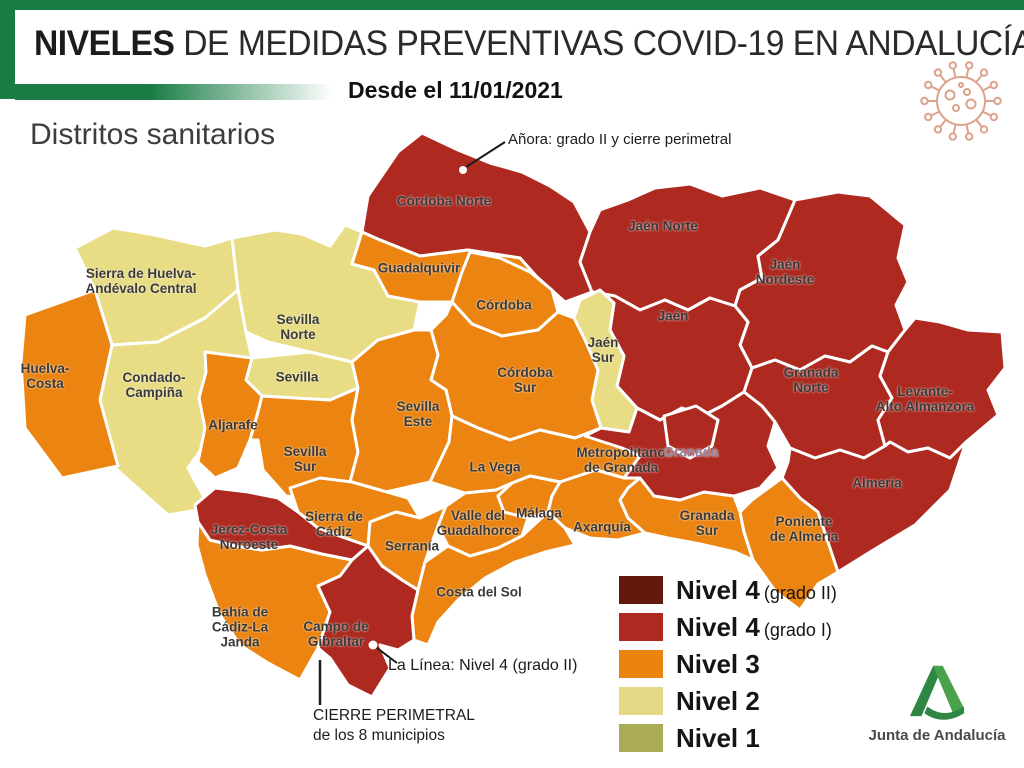 The height and width of the screenshot is (768, 1024). I want to click on district-label-granada: Granada, so click(691, 452).